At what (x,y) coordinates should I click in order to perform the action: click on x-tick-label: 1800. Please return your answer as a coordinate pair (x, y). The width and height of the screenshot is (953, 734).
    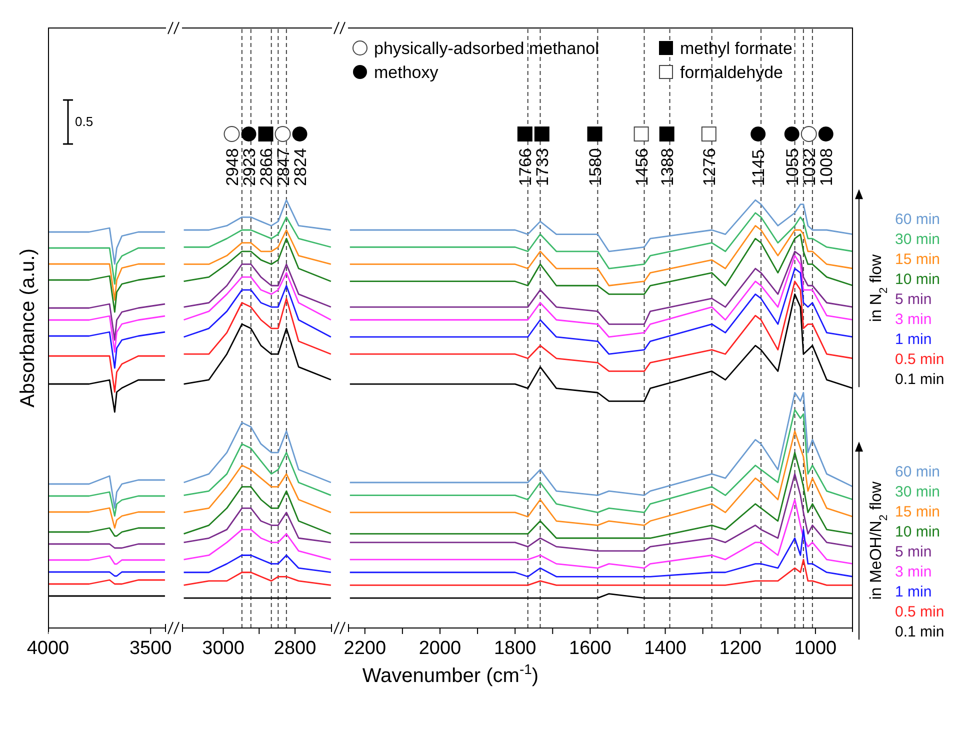
    Looking at the image, I should click on (515, 648).